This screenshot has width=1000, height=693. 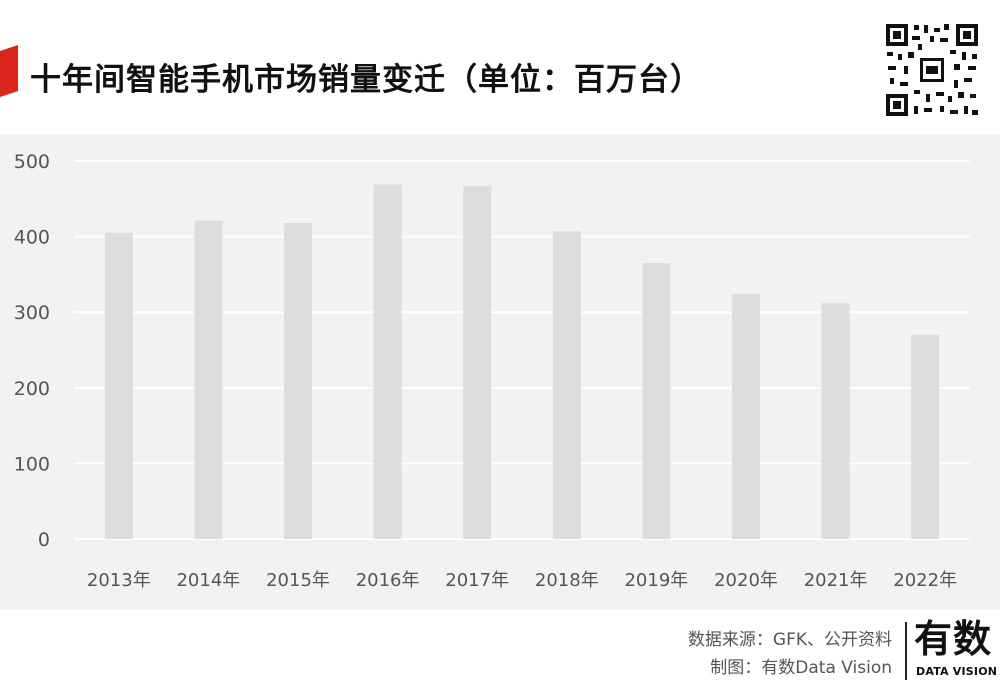 What do you see at coordinates (836, 580) in the screenshot?
I see `x-tick-label: 2021年` at bounding box center [836, 580].